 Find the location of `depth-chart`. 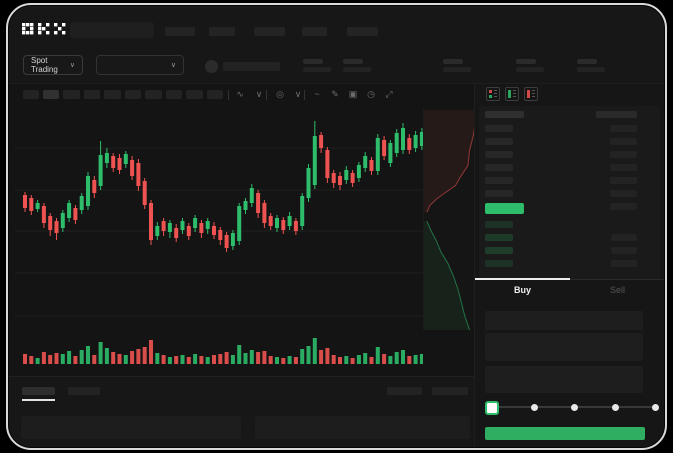

depth-chart is located at coordinates (452, 219).